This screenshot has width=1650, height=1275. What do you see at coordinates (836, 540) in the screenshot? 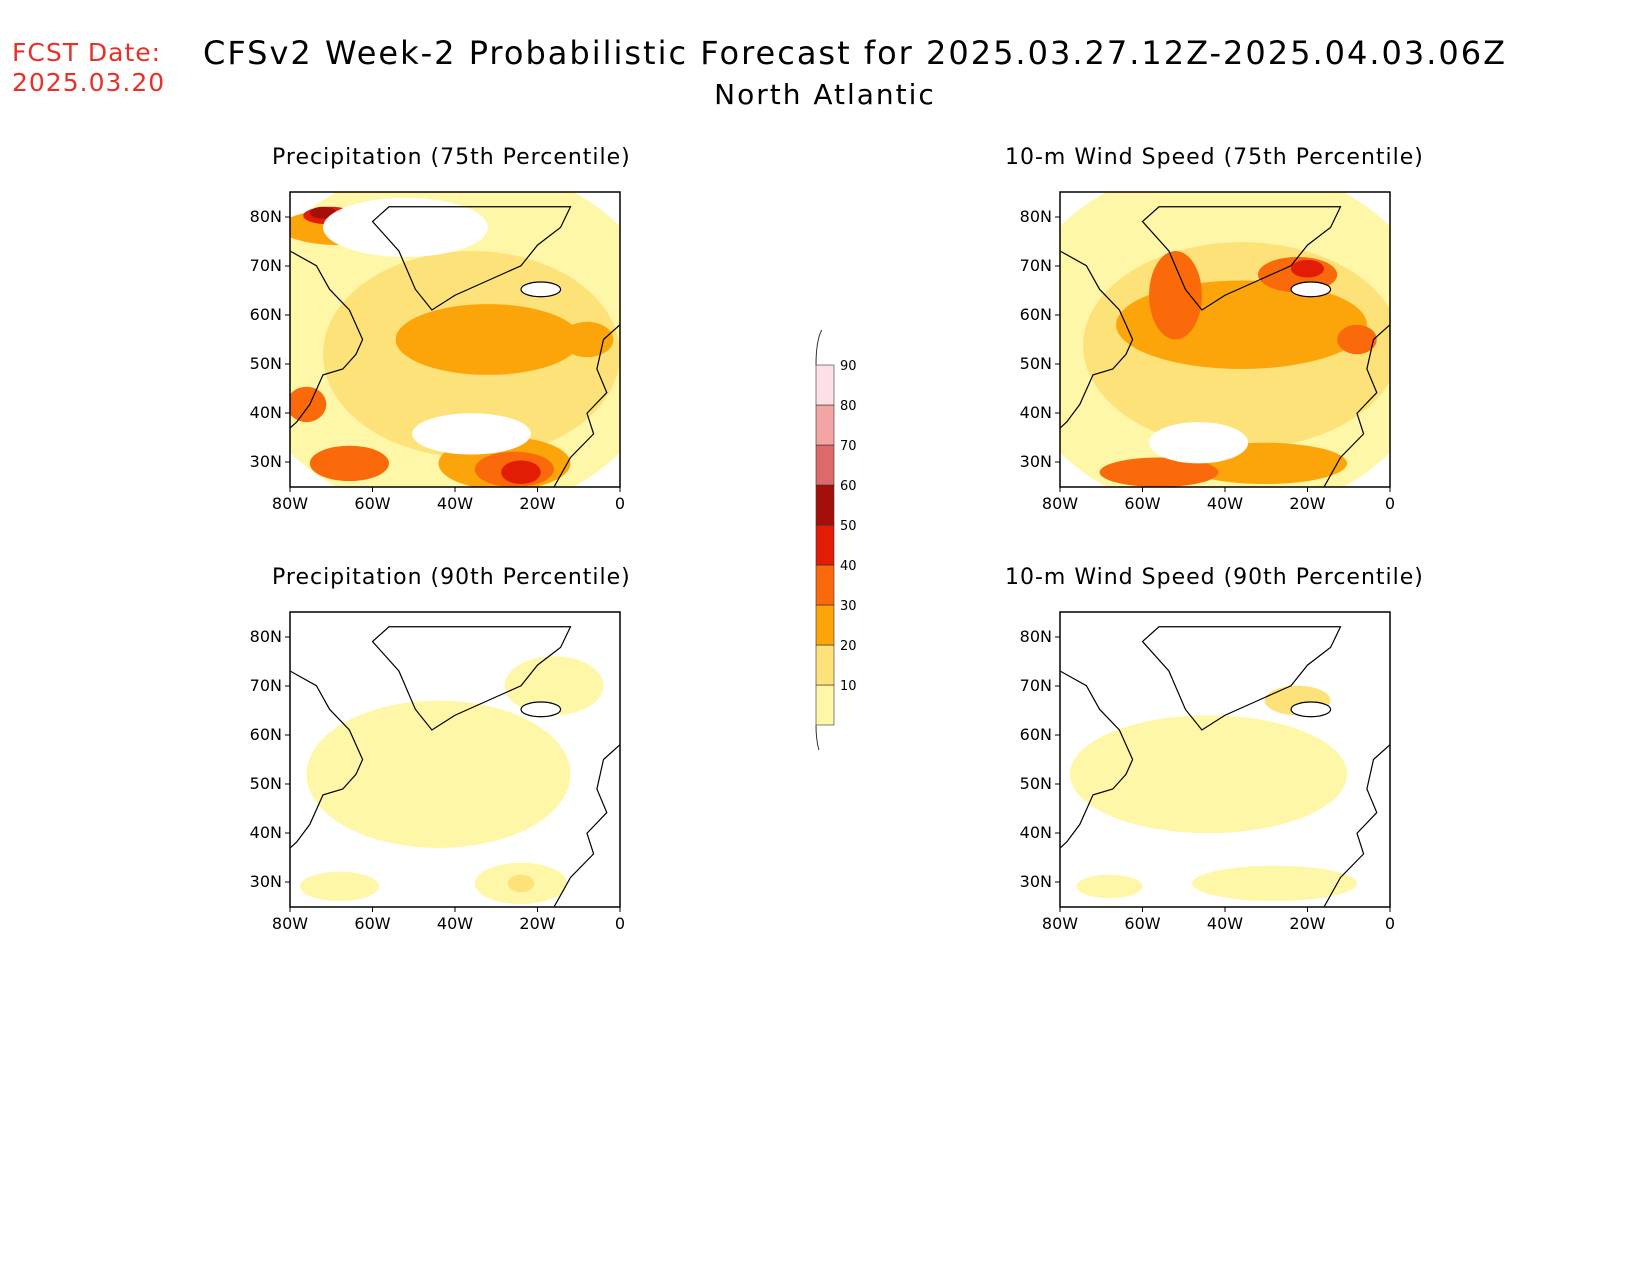
I see `colorbar-legend: 10 20 30 40 50 60 70 80 90` at bounding box center [836, 540].